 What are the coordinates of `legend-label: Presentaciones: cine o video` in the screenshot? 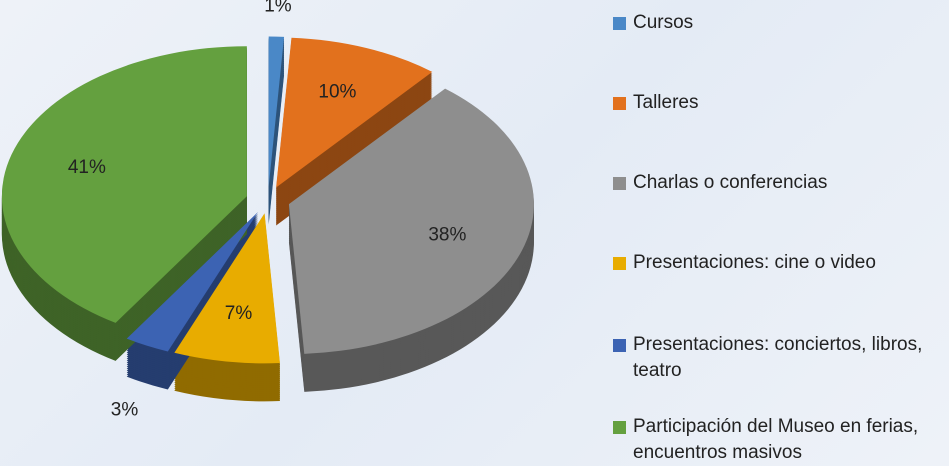 It's located at (754, 262).